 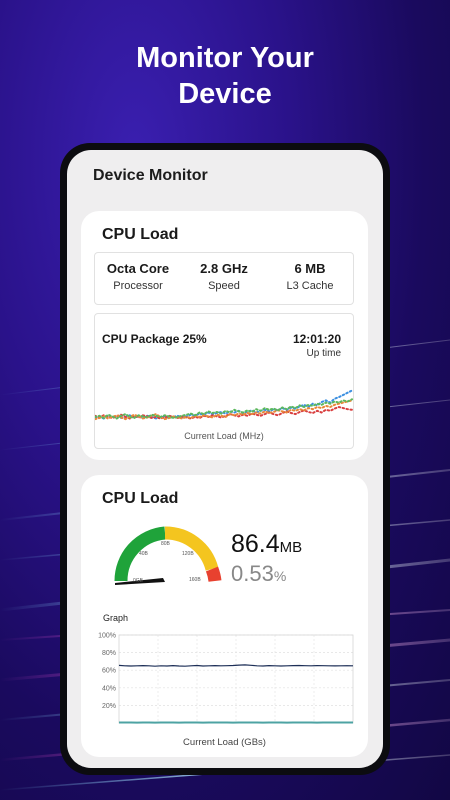 I want to click on spec-speed-label: Speed, so click(x=224, y=286).